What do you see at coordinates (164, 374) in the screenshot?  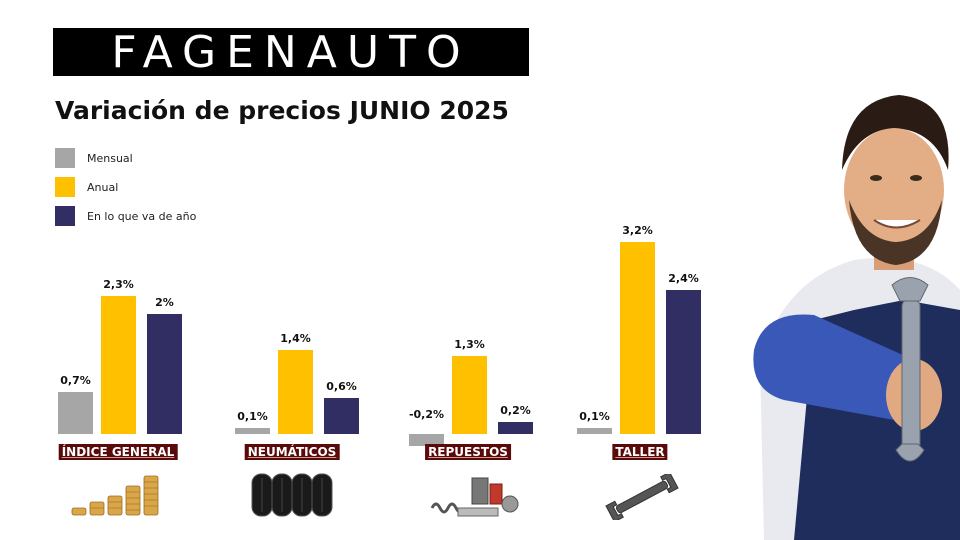 I see `bar-indice-general-ytd` at bounding box center [164, 374].